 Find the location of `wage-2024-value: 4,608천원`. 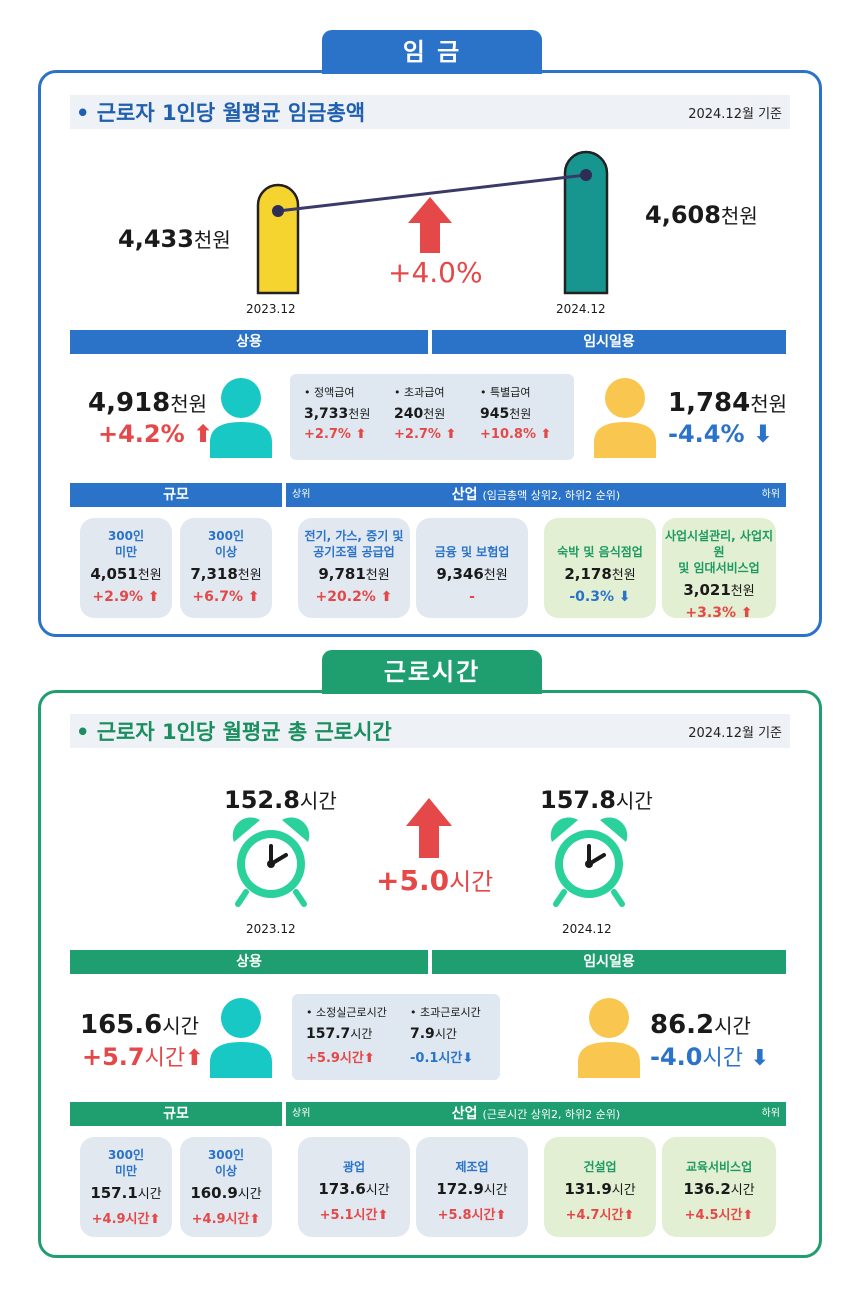

wage-2024-value: 4,608천원 is located at coordinates (701, 215).